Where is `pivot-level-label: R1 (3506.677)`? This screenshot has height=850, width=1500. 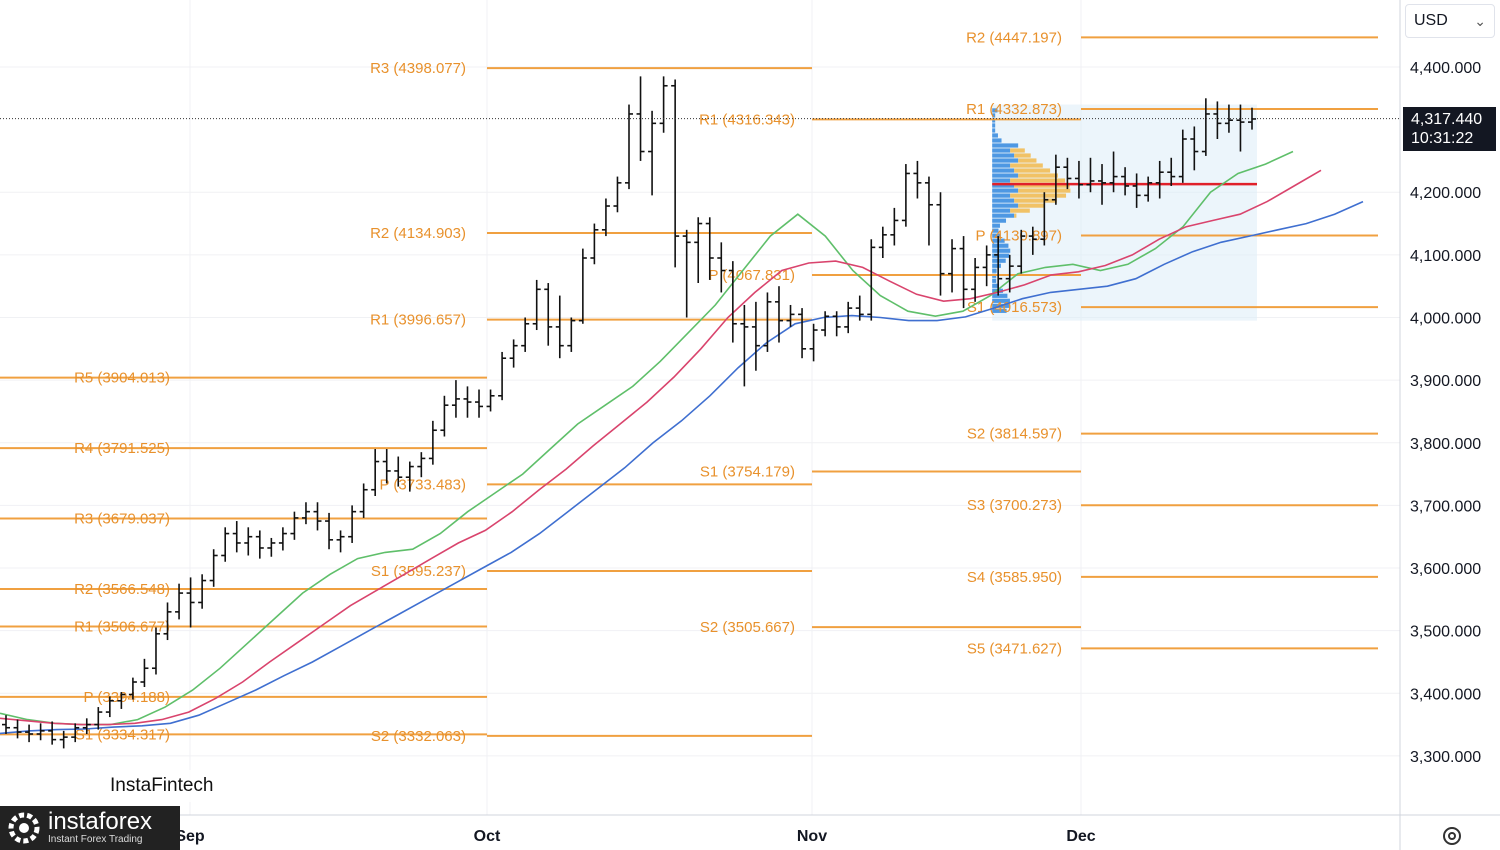 pivot-level-label: R1 (3506.677) is located at coordinates (122, 626).